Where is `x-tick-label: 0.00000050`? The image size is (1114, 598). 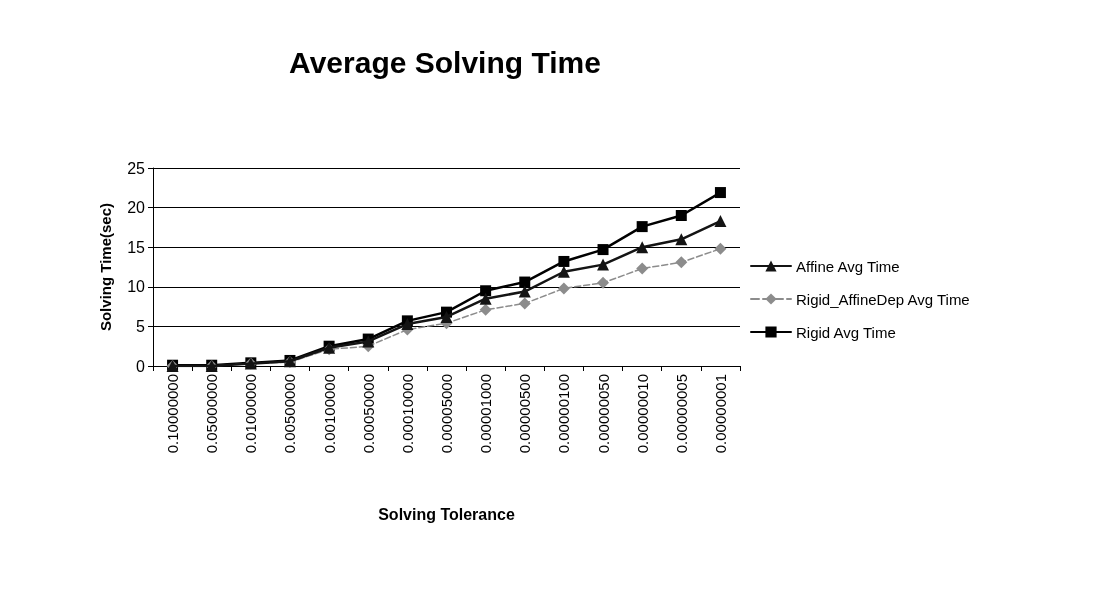
x-tick-label: 0.00000050 is located at coordinates (603, 414).